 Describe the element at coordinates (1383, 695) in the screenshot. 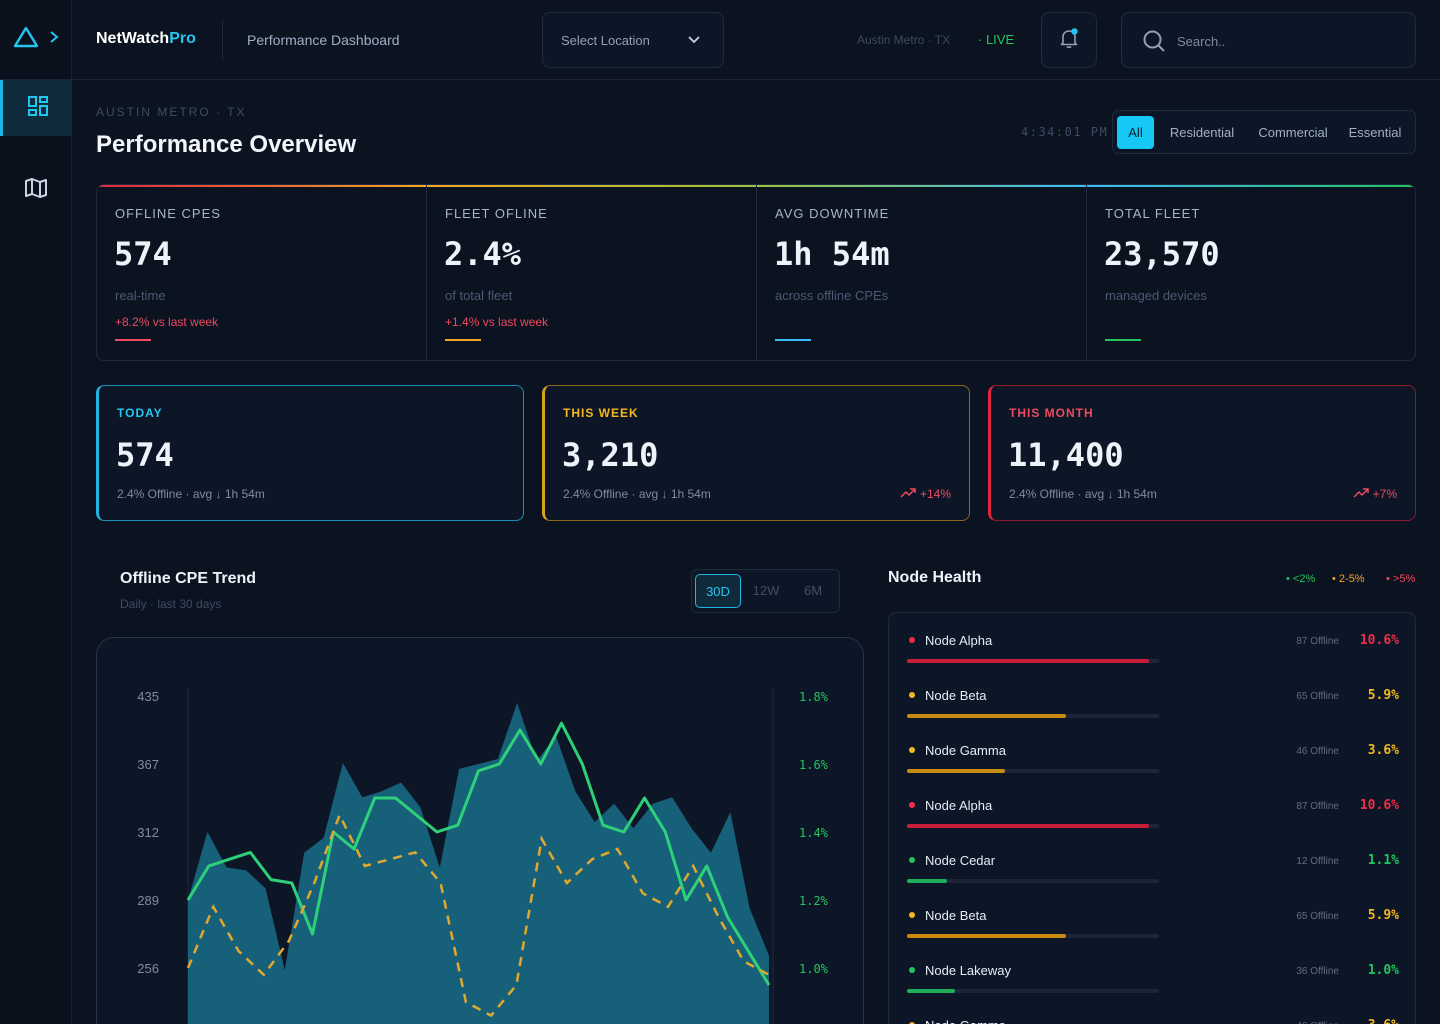

I see `node-offline-pct: 5.9%` at that location.